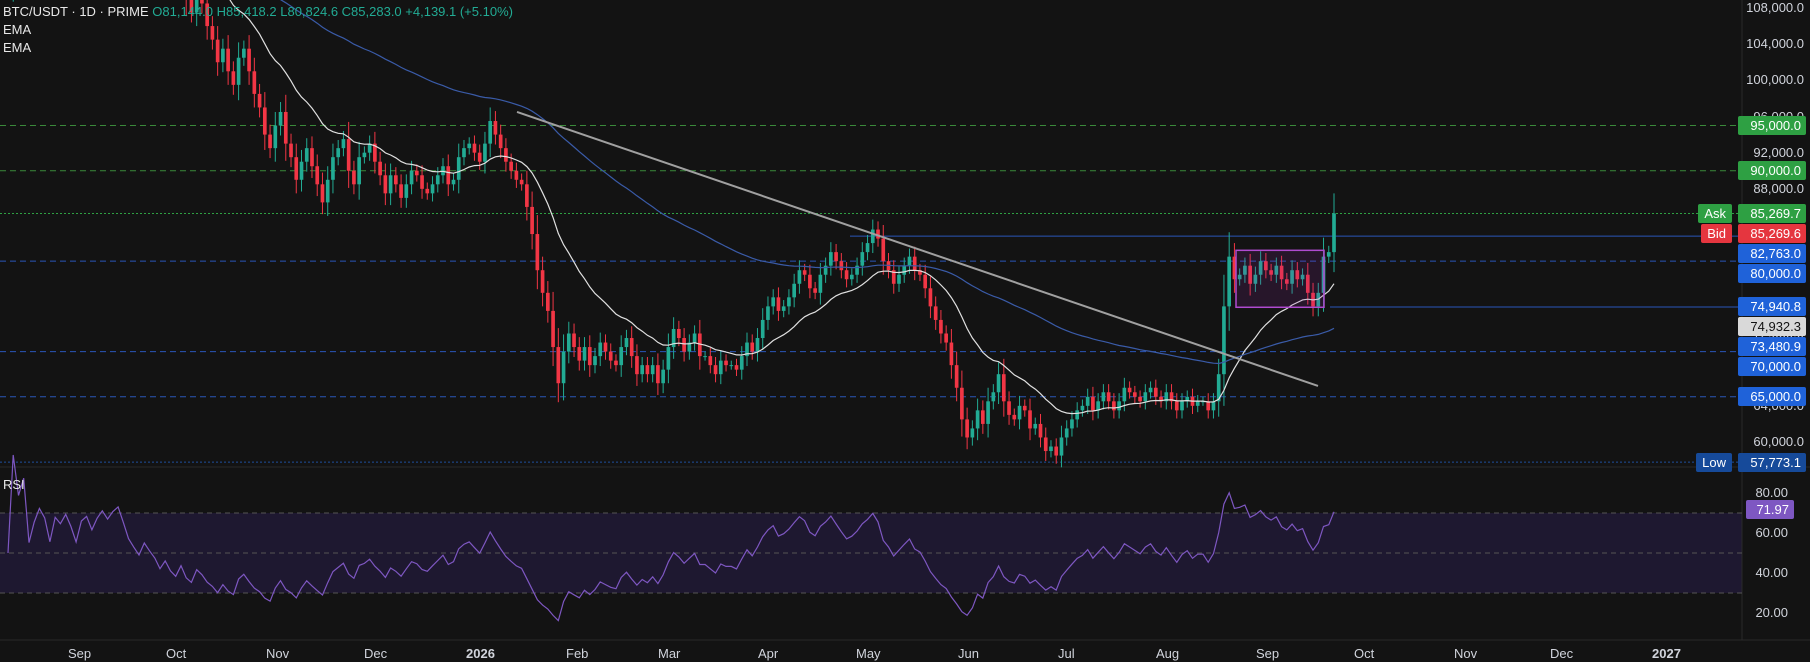  I want to click on price-label-800000: 80,000.0, so click(1772, 274).